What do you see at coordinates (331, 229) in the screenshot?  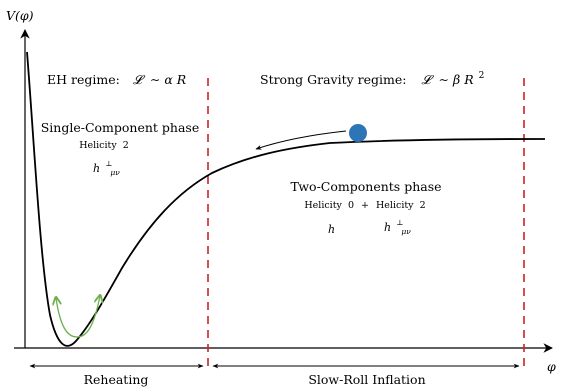 I see `two-field-scalar: h` at bounding box center [331, 229].